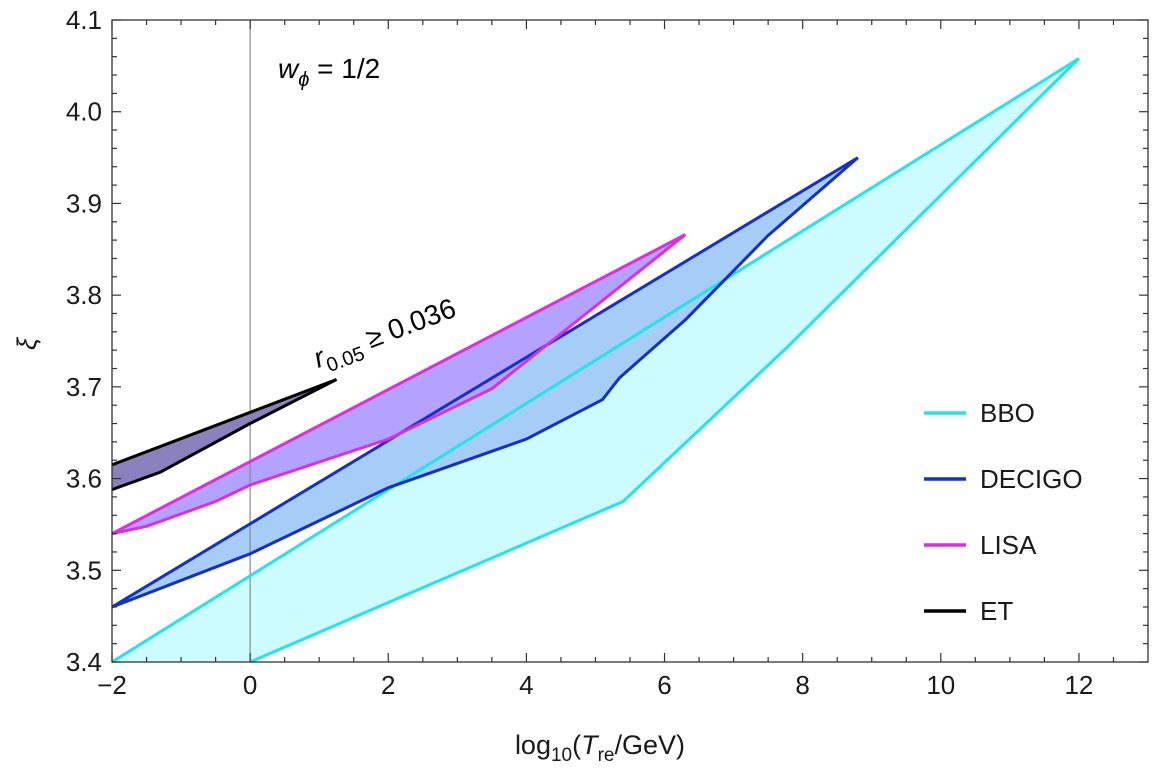  What do you see at coordinates (940, 685) in the screenshot?
I see `x-tick-label: 10` at bounding box center [940, 685].